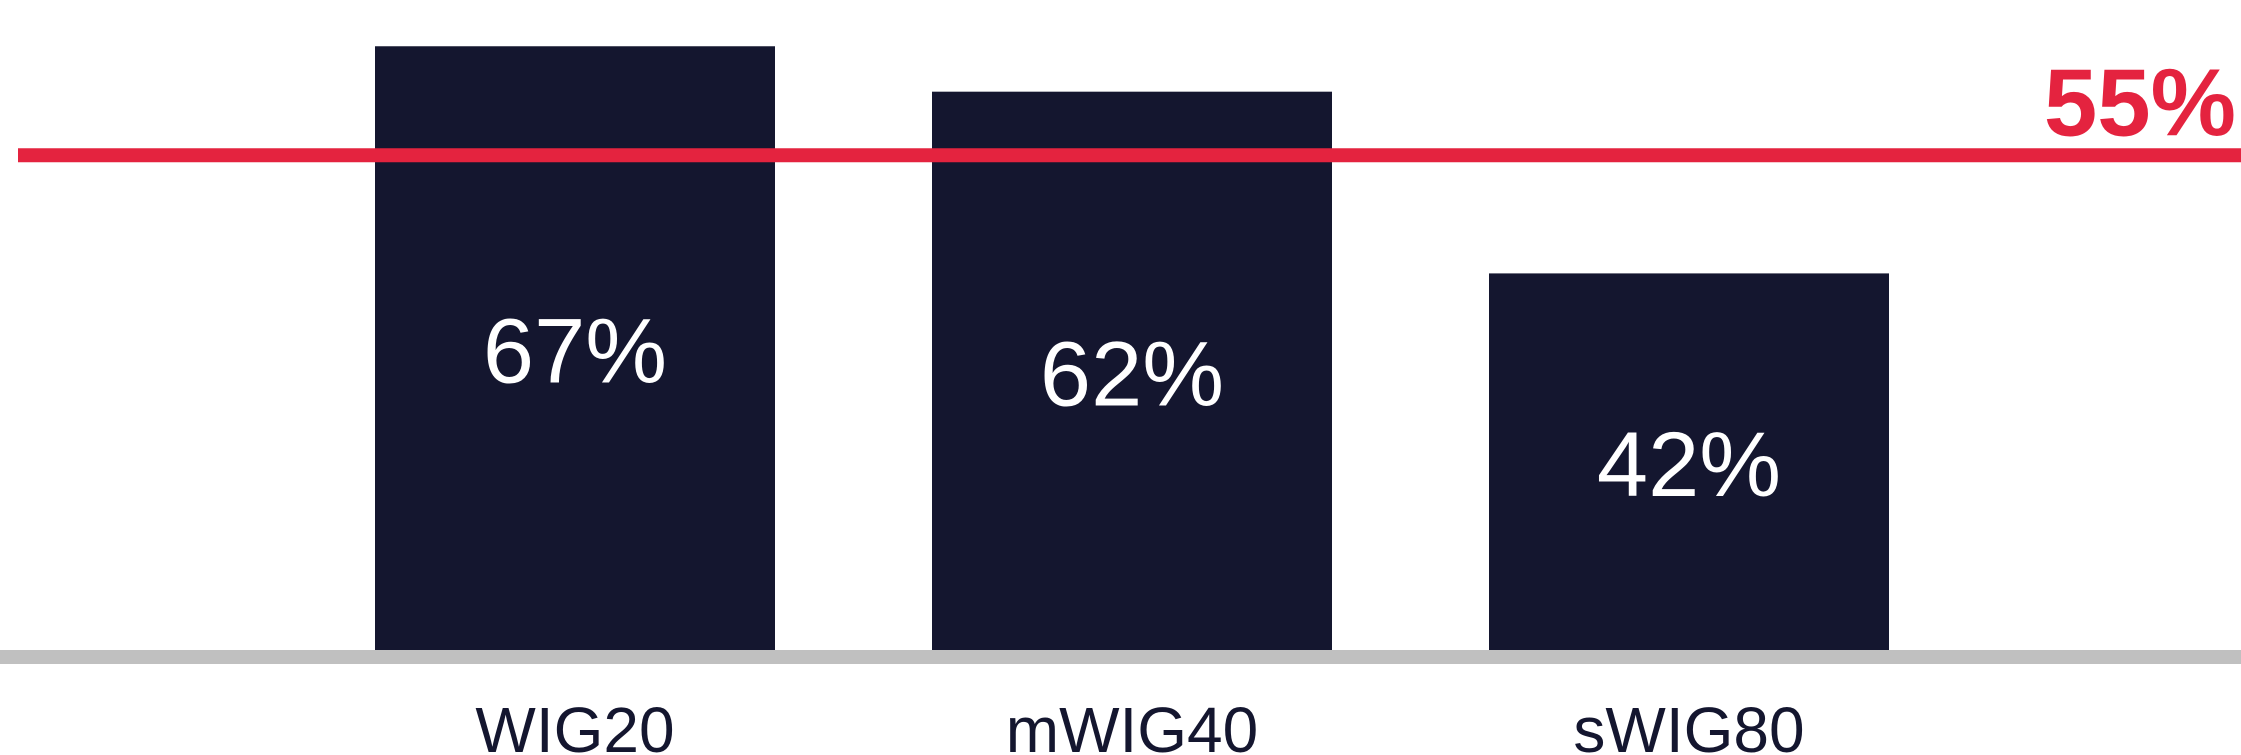 The image size is (2241, 755). I want to click on reference-line-label: 55%, so click(2140, 102).